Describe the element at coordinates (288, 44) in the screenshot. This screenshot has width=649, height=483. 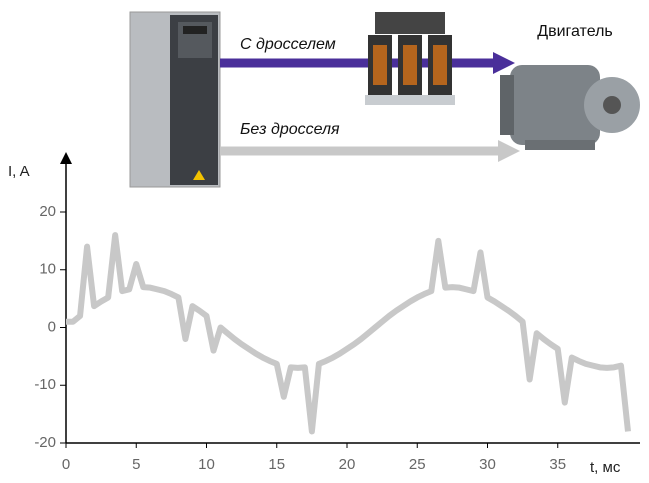
I see `label-with-choke: С дросселем` at that location.